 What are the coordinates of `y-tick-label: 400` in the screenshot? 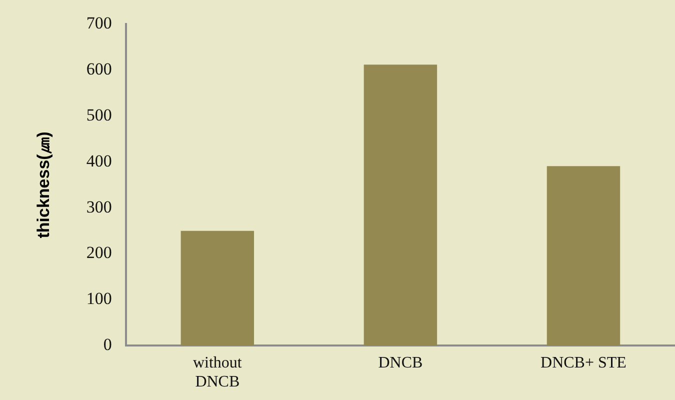 It's located at (99, 160).